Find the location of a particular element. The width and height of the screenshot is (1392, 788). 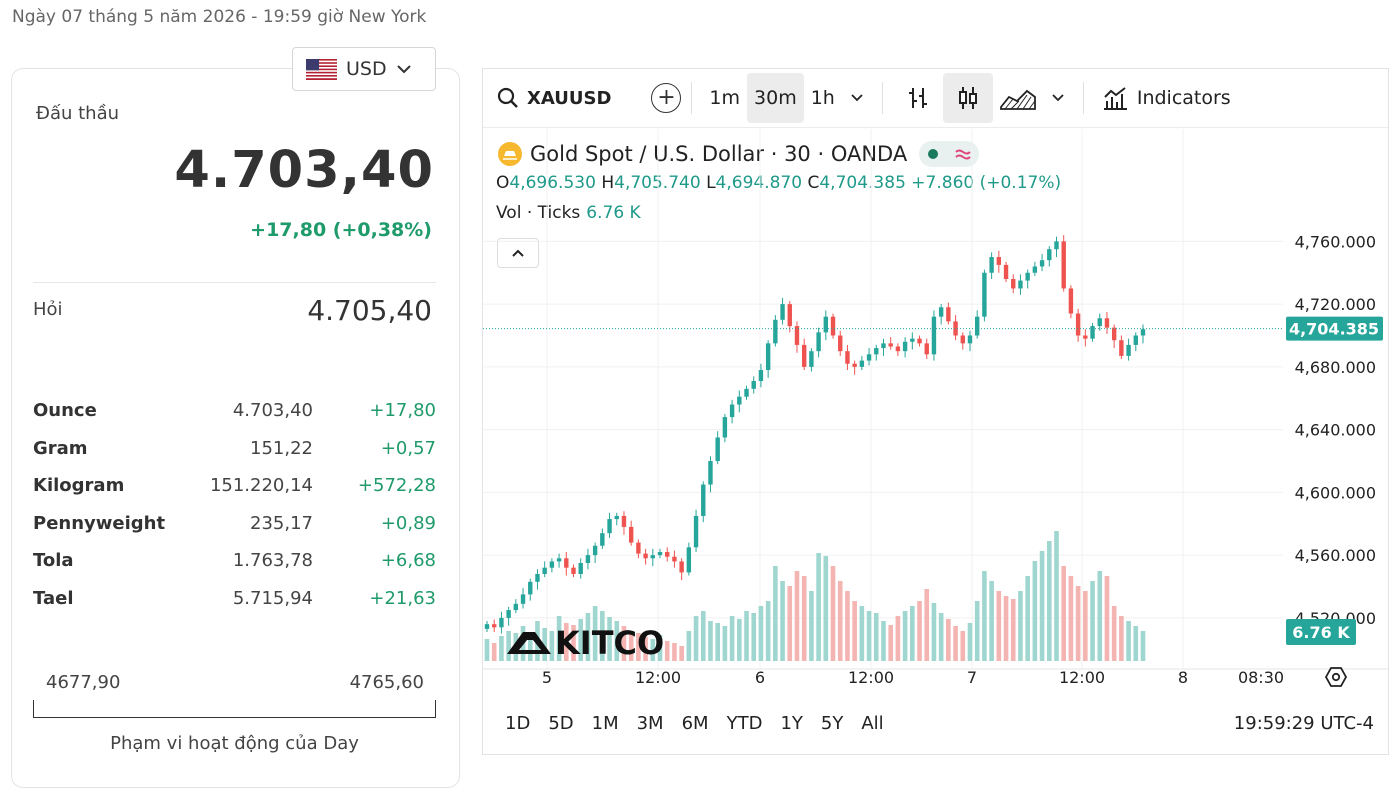

range-1y: 1Y is located at coordinates (791, 723).